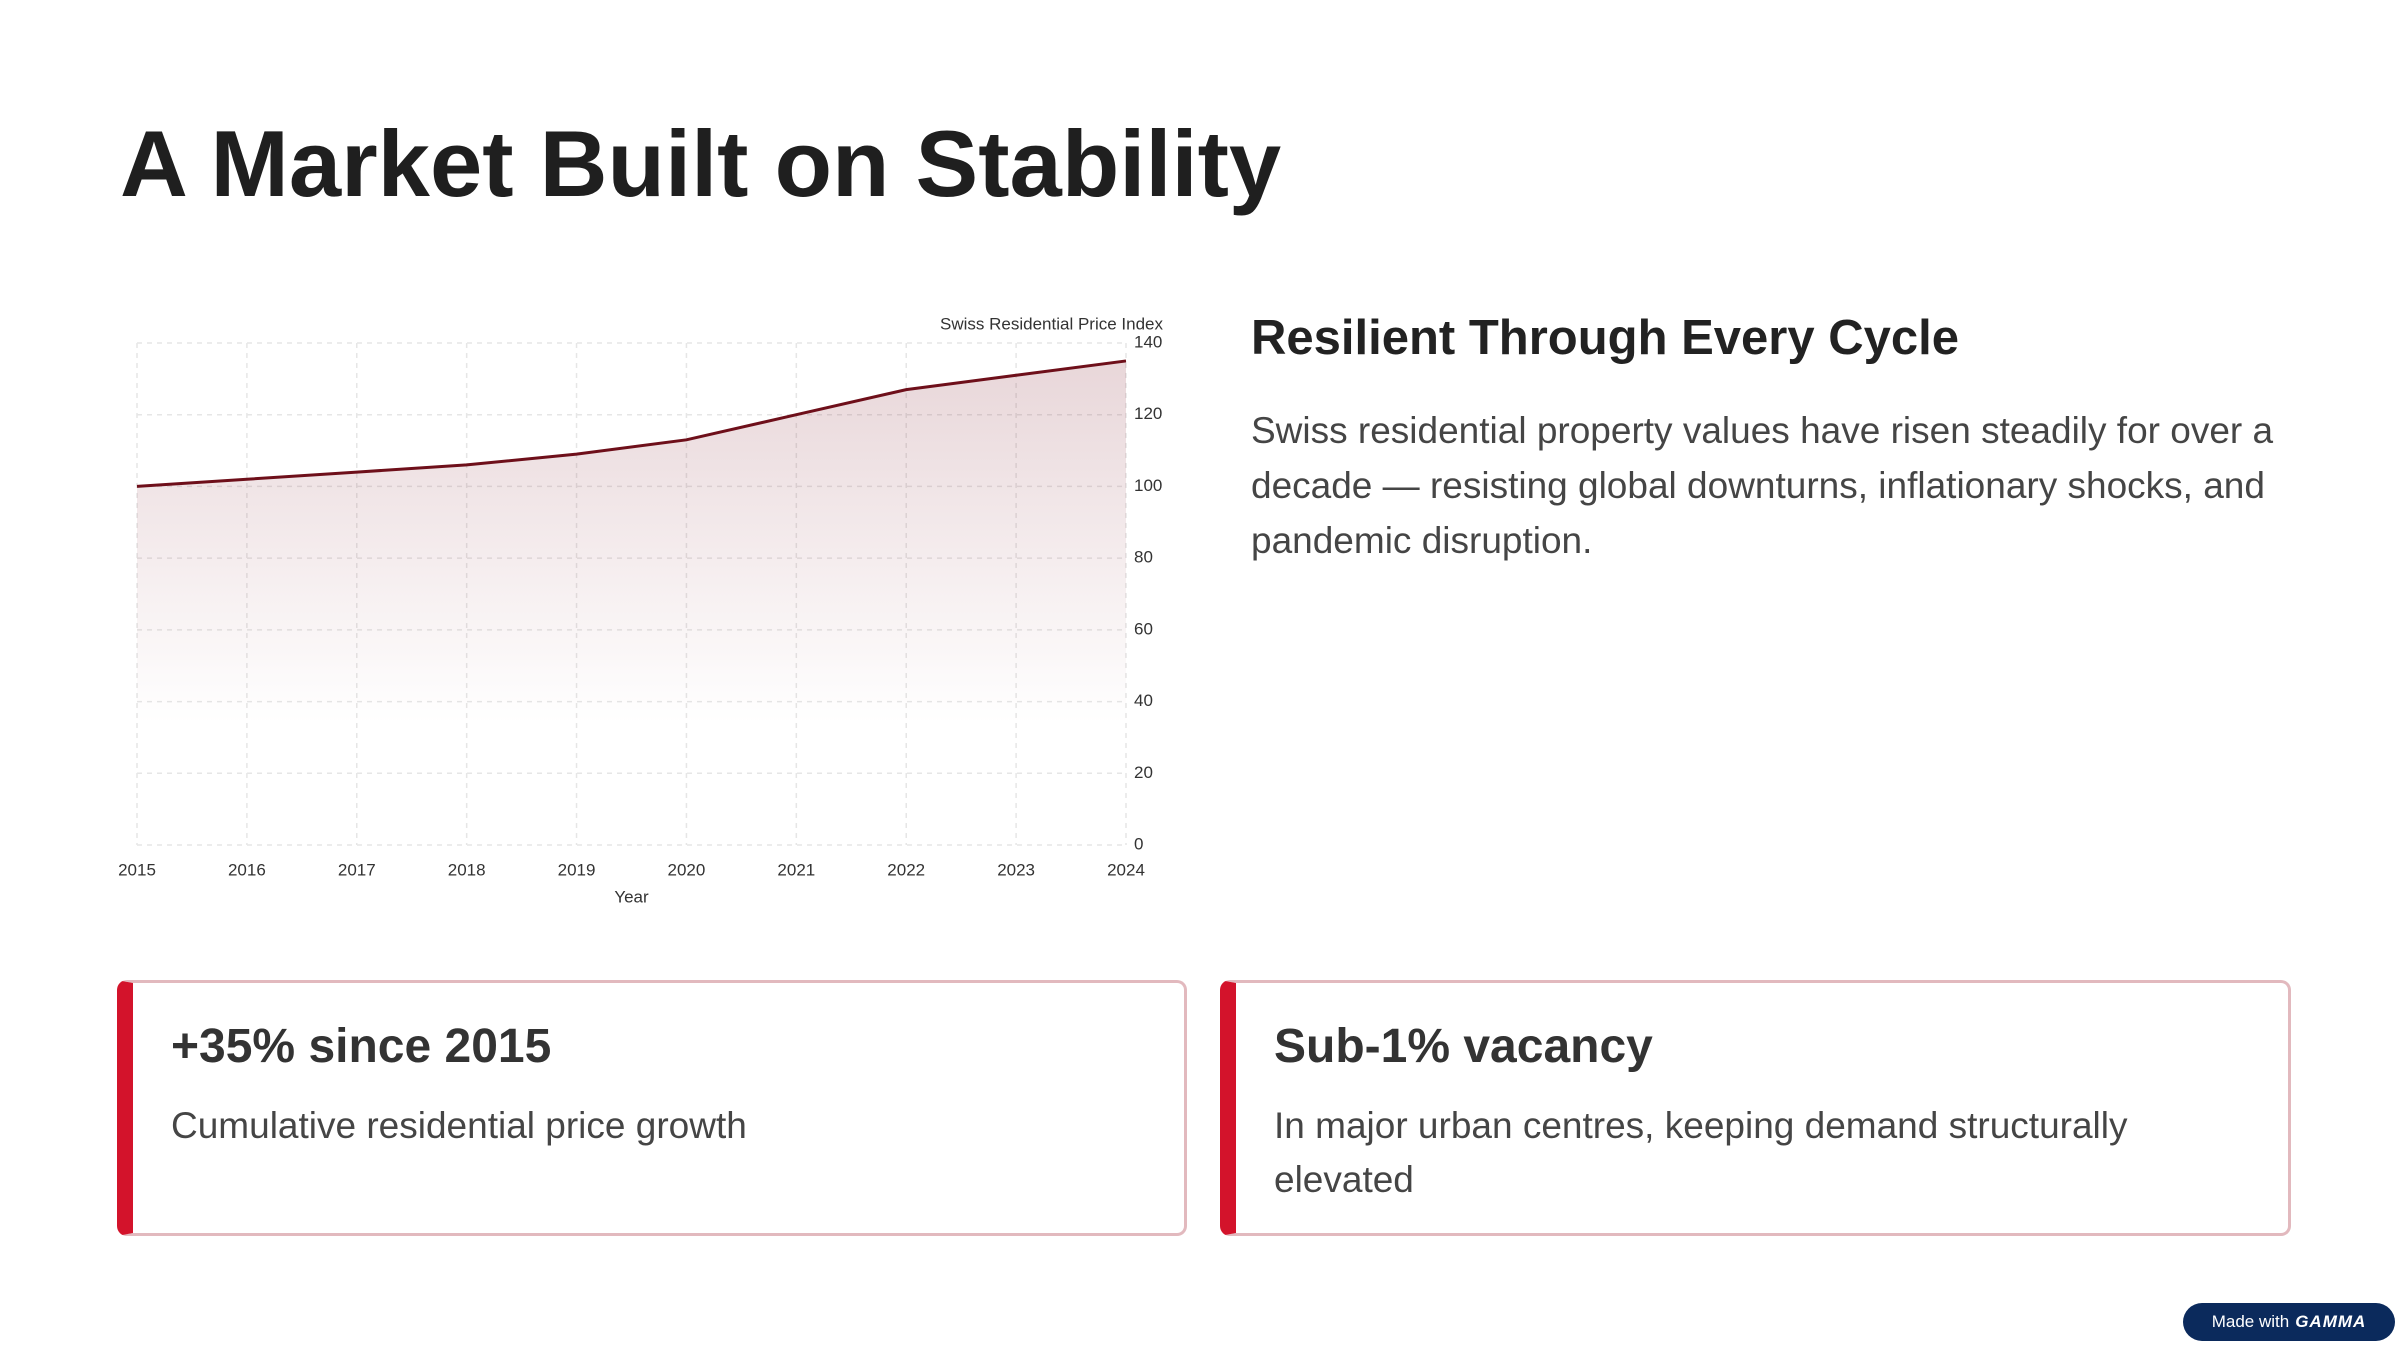 This screenshot has height=1350, width=2400. I want to click on section-heading: Resilient Through Every Cycle, so click(1605, 338).